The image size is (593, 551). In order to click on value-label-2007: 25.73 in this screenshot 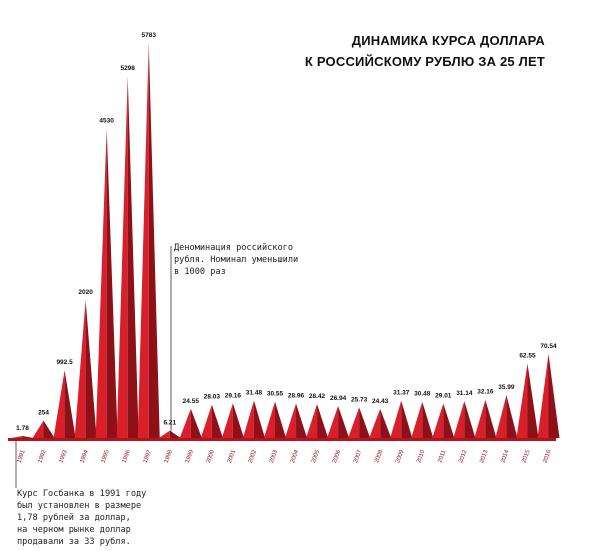, I will do `click(359, 399)`.